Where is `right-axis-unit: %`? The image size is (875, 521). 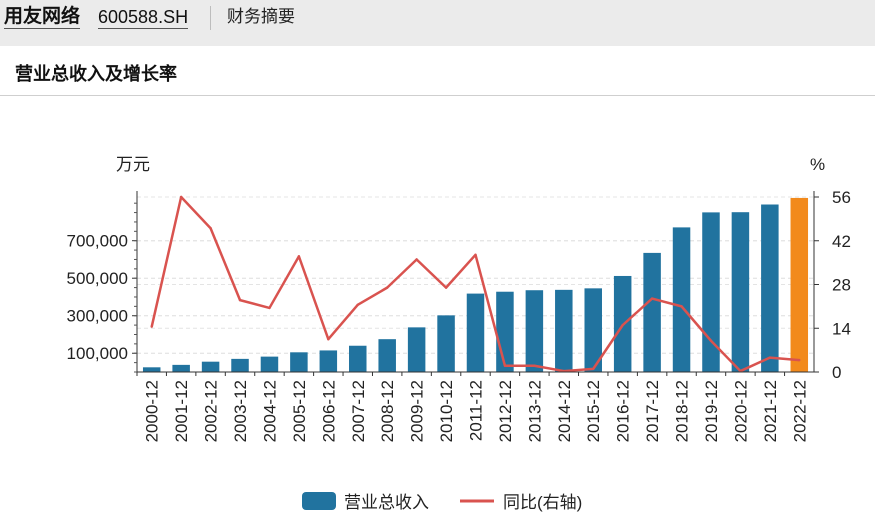
right-axis-unit: % is located at coordinates (817, 164).